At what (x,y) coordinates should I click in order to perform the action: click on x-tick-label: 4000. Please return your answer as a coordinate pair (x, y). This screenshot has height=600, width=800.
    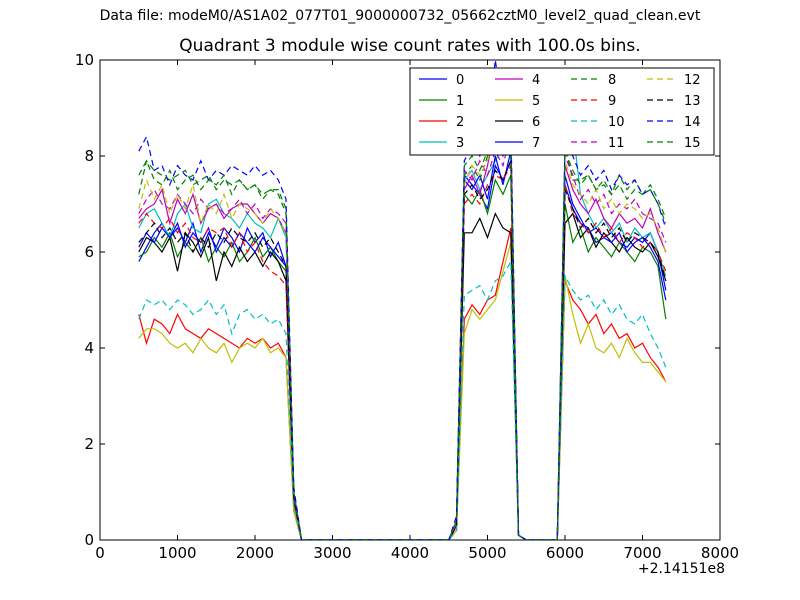
    Looking at the image, I should click on (410, 553).